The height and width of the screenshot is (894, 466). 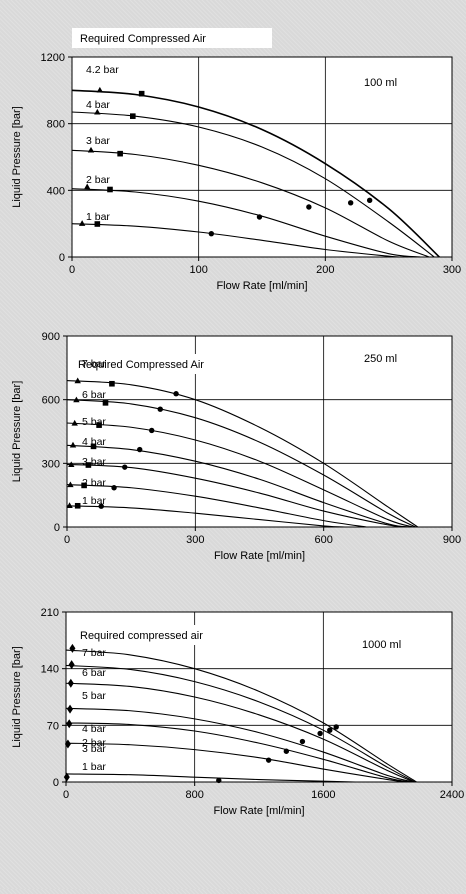 What do you see at coordinates (325, 270) in the screenshot?
I see `x-tick-label: 200` at bounding box center [325, 270].